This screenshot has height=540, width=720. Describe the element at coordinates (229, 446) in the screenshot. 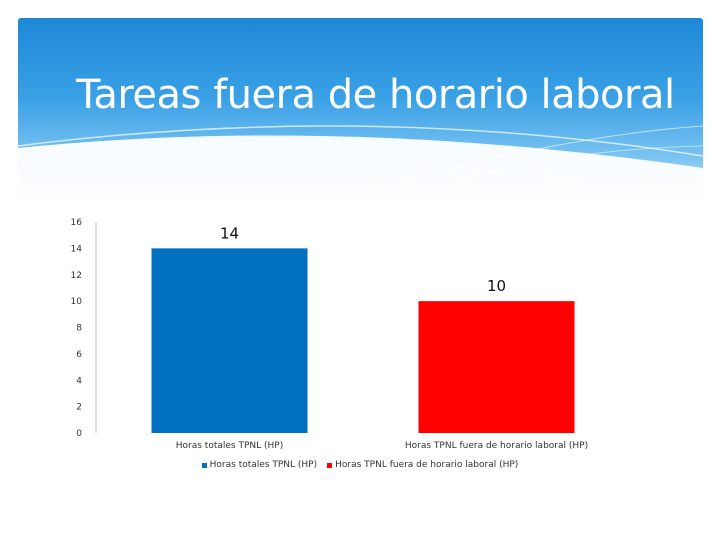

I see `x-category-label-1: Horas totales TPNL (HP)` at that location.